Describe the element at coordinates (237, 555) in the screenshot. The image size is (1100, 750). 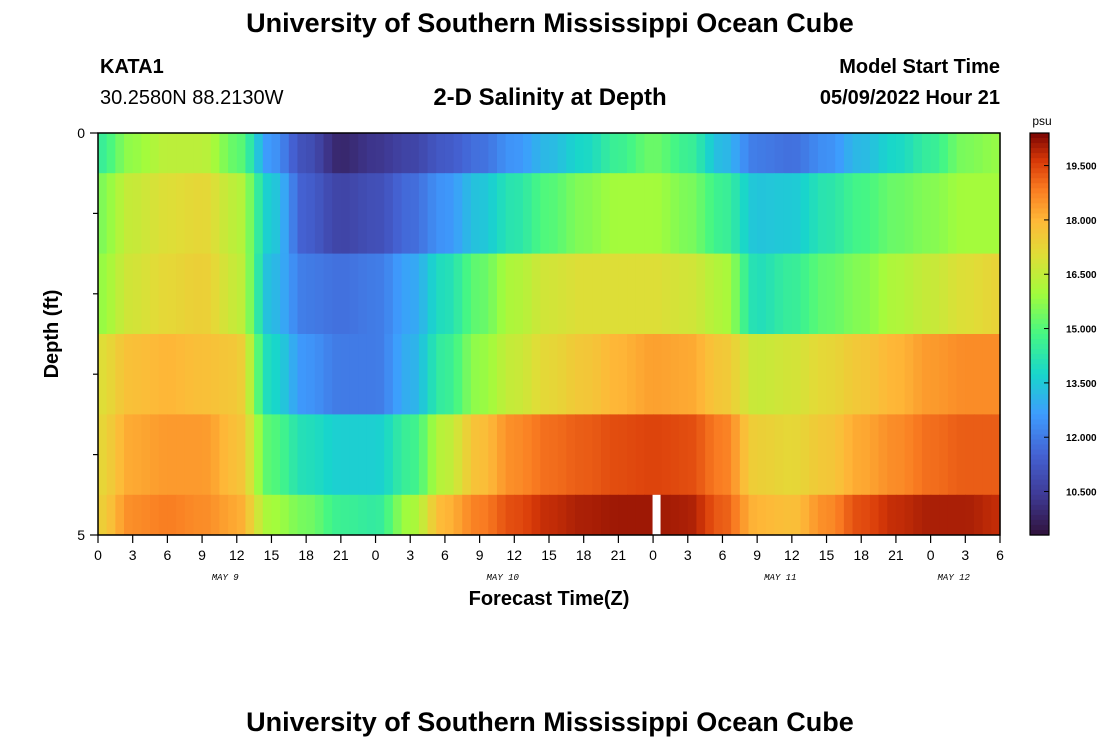
I see `x-tick-label: 12` at that location.